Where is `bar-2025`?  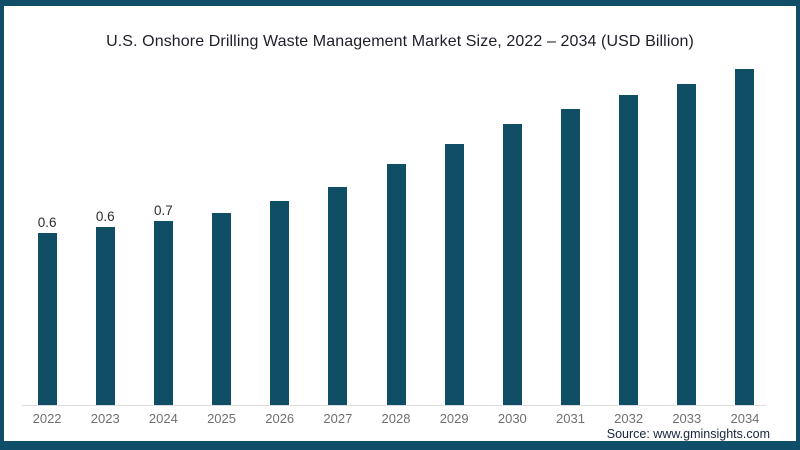 bar-2025 is located at coordinates (222, 309).